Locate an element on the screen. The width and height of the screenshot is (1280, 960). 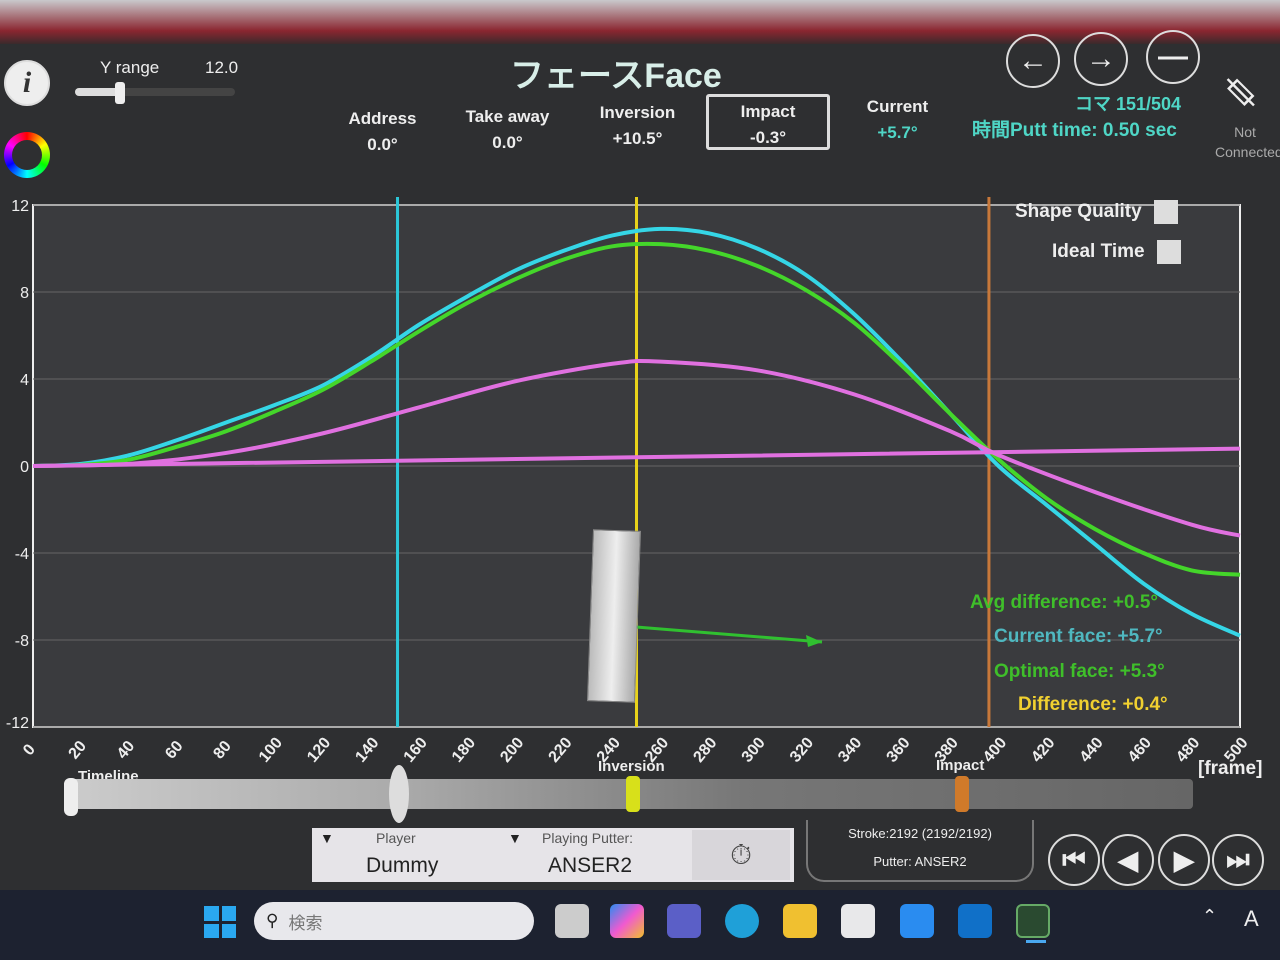
x-tick-label: 20 is located at coordinates (78, 750).